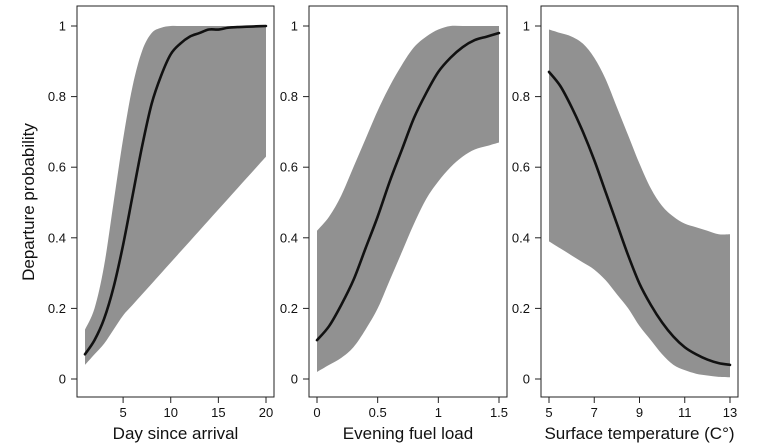 Image resolution: width=767 pixels, height=446 pixels. What do you see at coordinates (408, 433) in the screenshot?
I see `x-axis-title: Evening fuel load` at bounding box center [408, 433].